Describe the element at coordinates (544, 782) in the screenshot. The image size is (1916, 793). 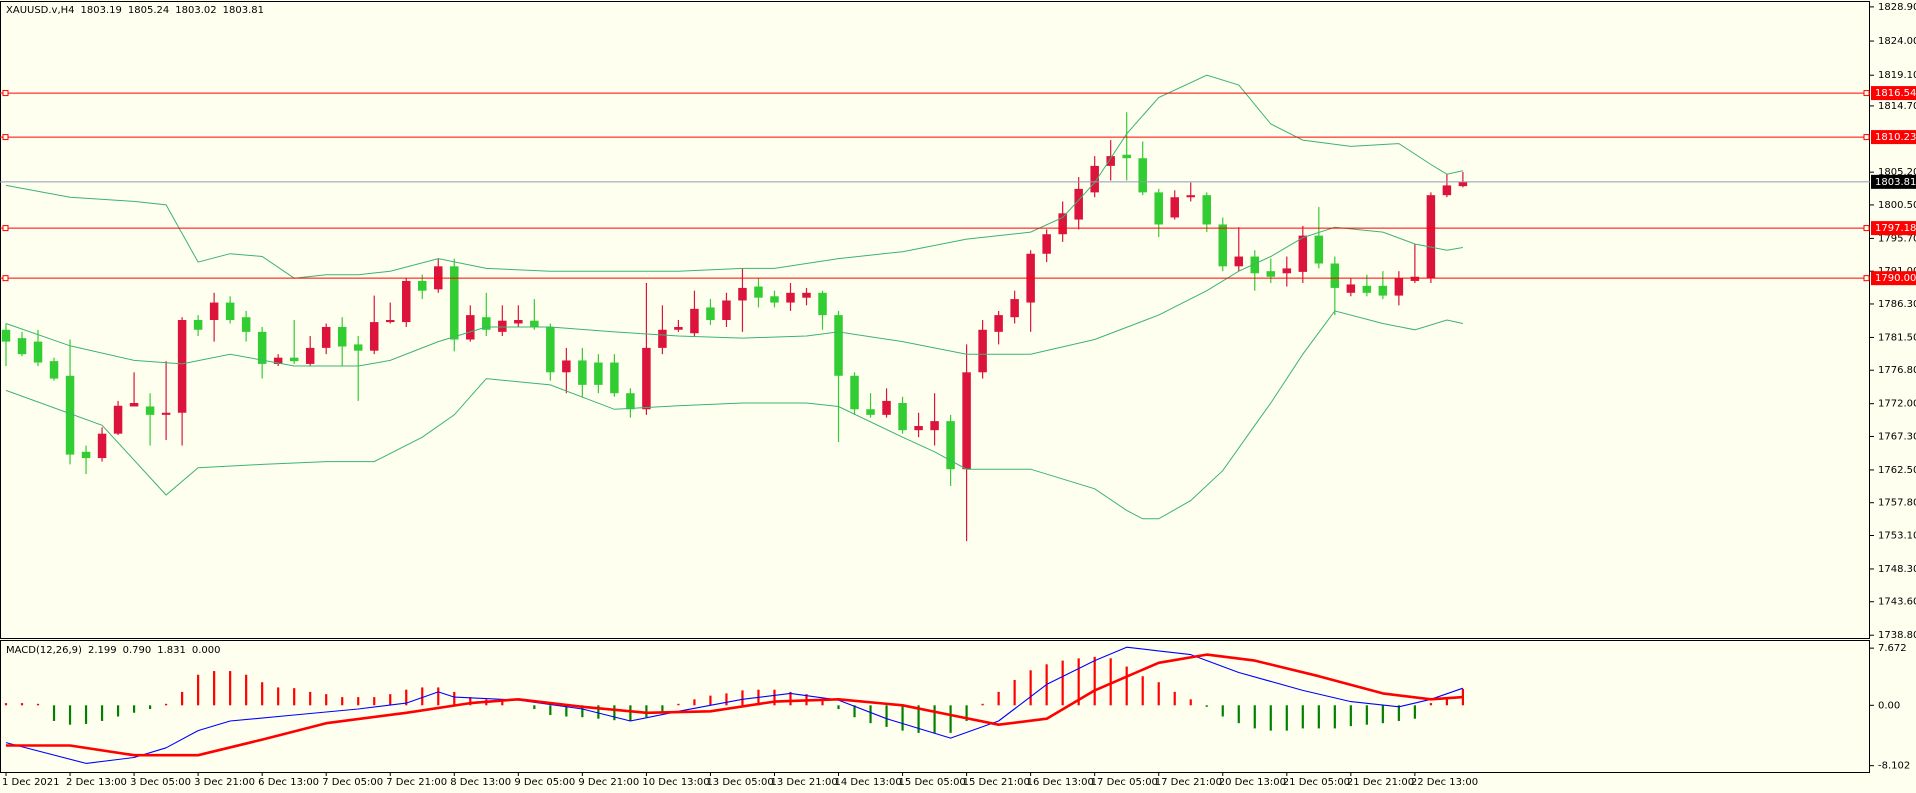
I see `x-tick-label: 9 Dec 05:00` at that location.